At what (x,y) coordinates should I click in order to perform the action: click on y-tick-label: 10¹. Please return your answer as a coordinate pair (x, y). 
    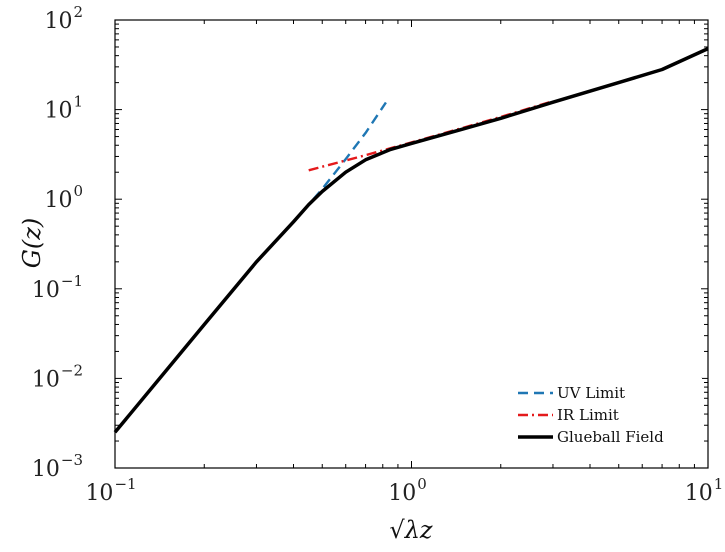
    Looking at the image, I should click on (63, 108).